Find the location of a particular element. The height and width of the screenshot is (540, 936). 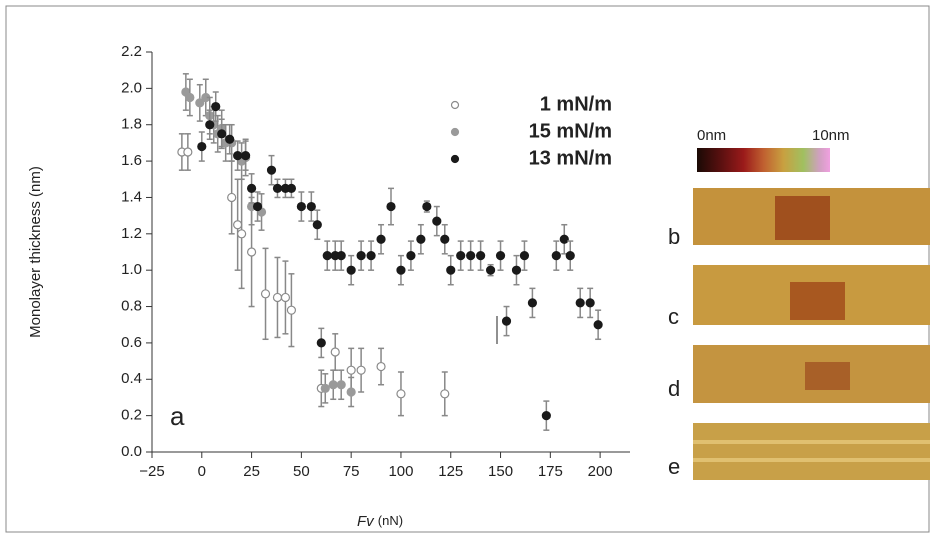

legend-label: 13 mN/m is located at coordinates (570, 158).